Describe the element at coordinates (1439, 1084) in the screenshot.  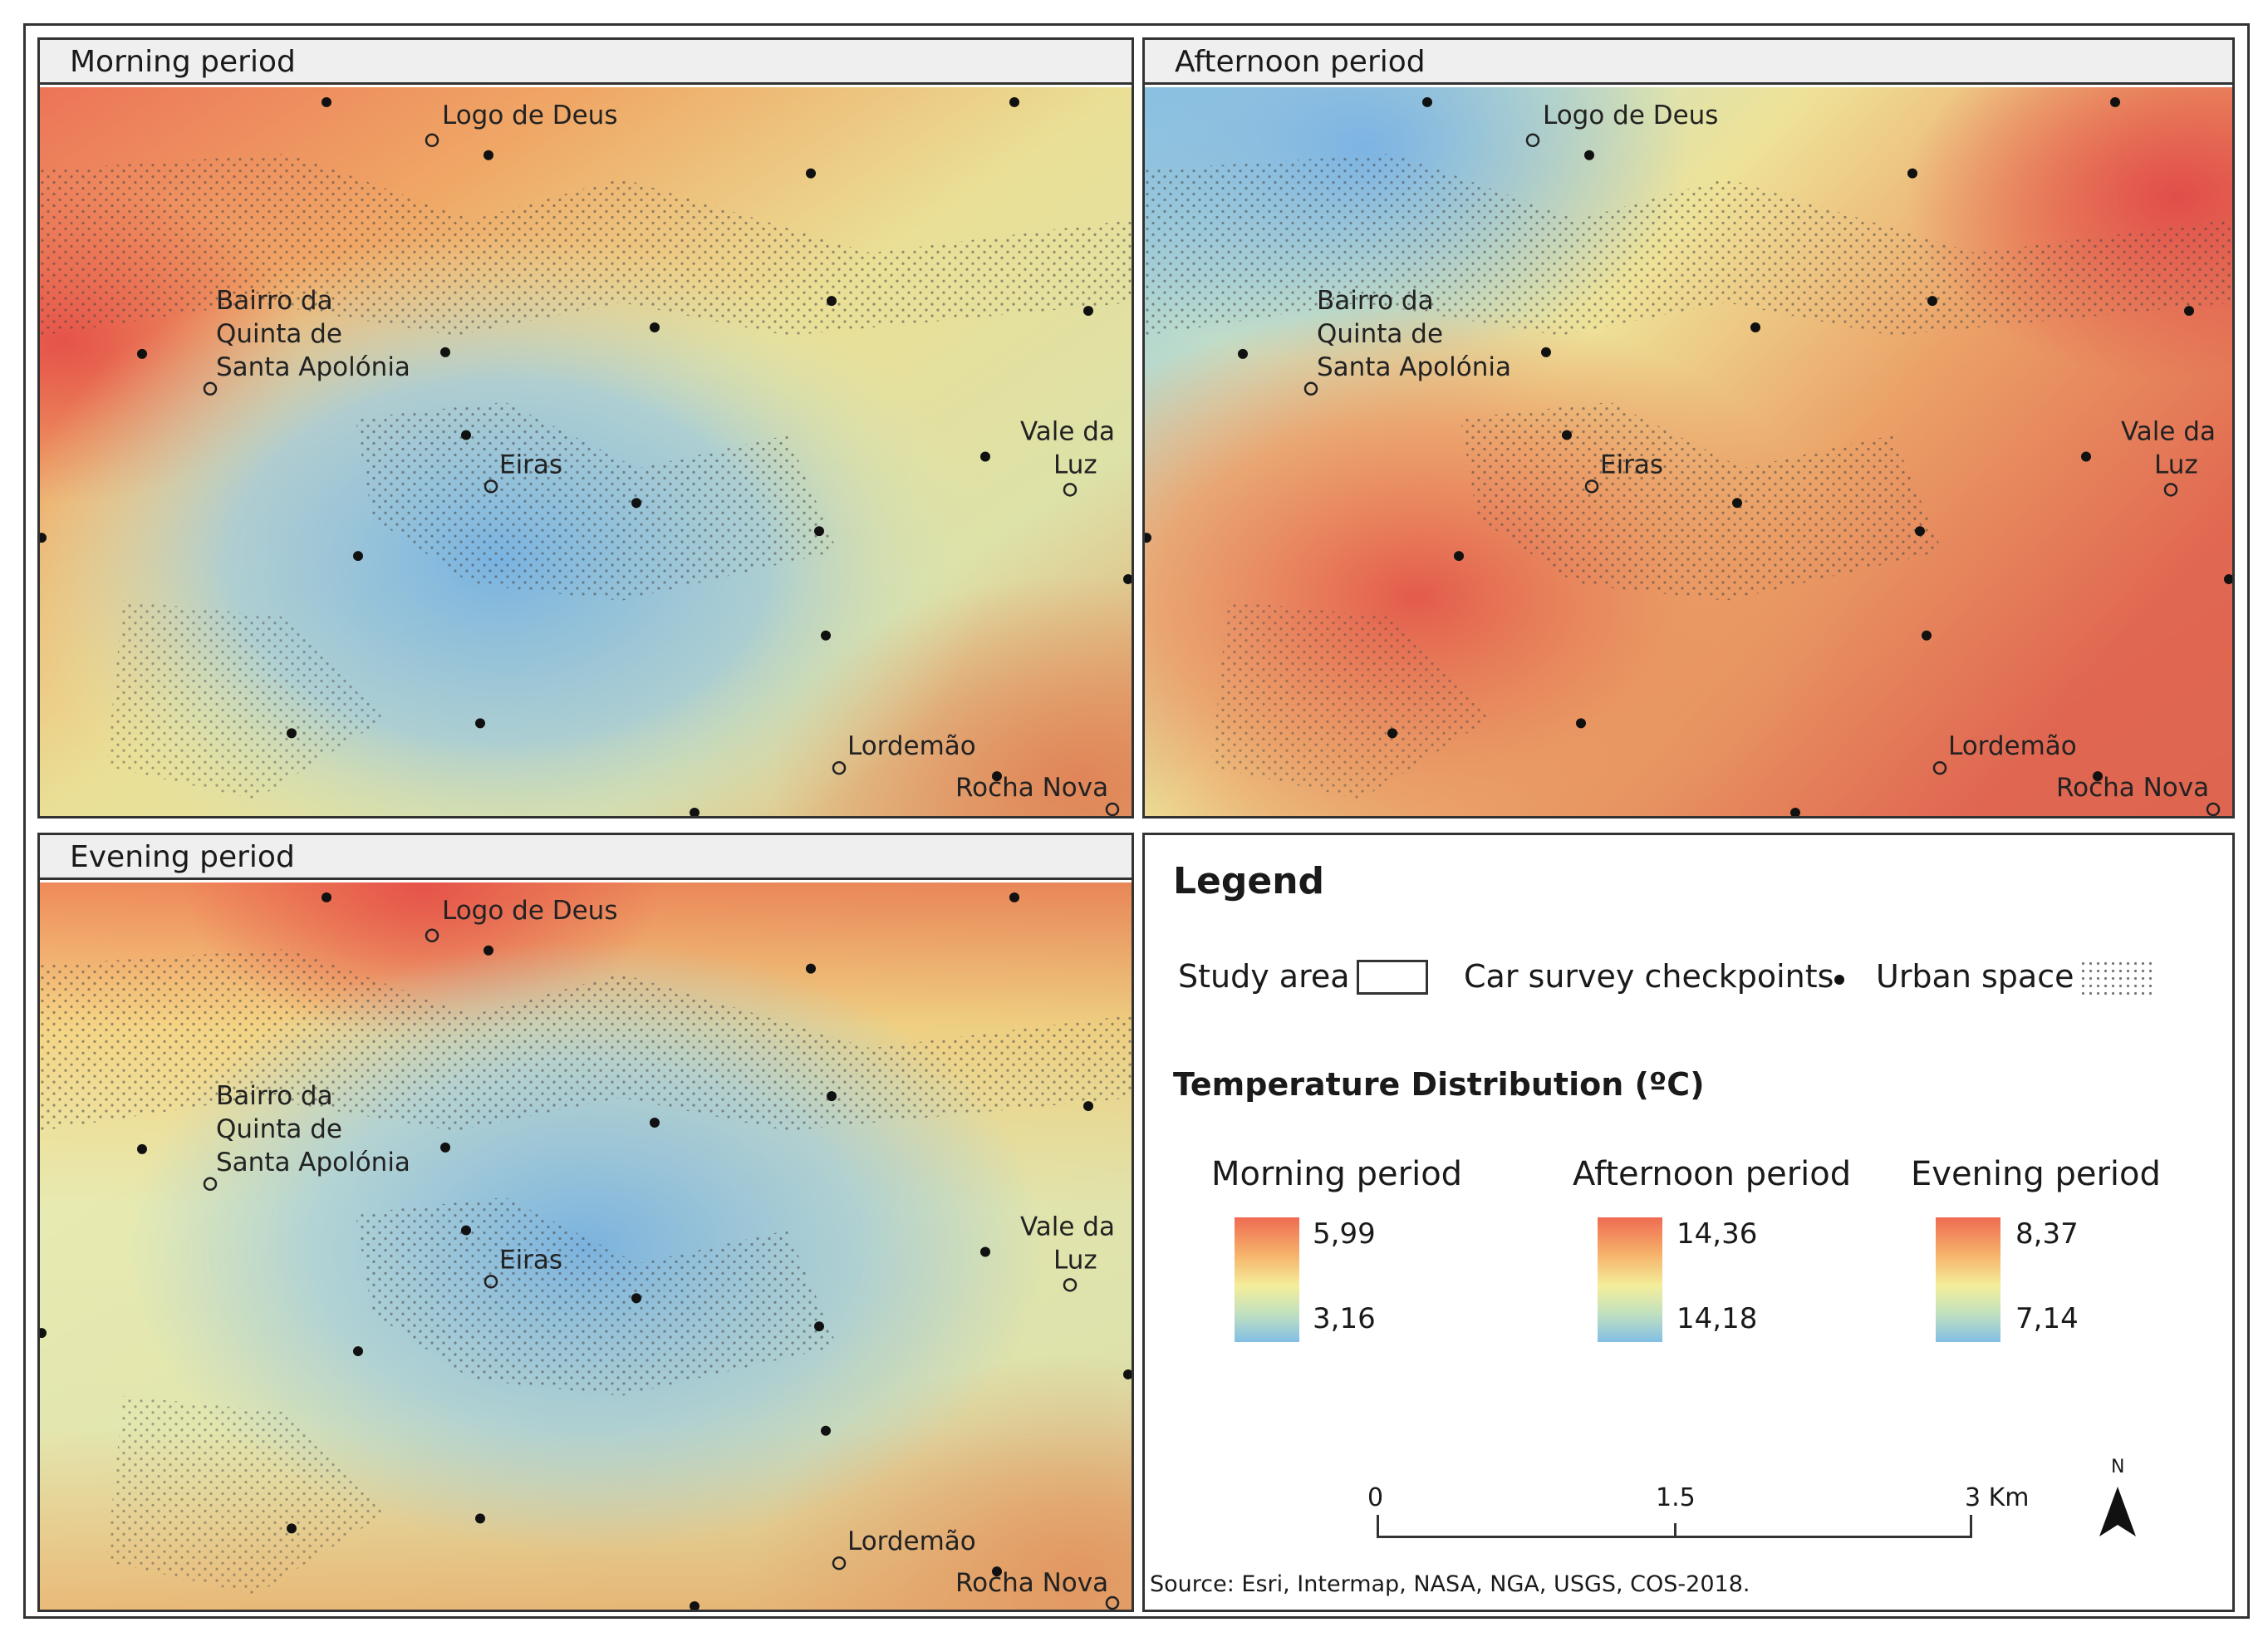
I see `temperature-title: Temperature Distribution (ºC)` at that location.